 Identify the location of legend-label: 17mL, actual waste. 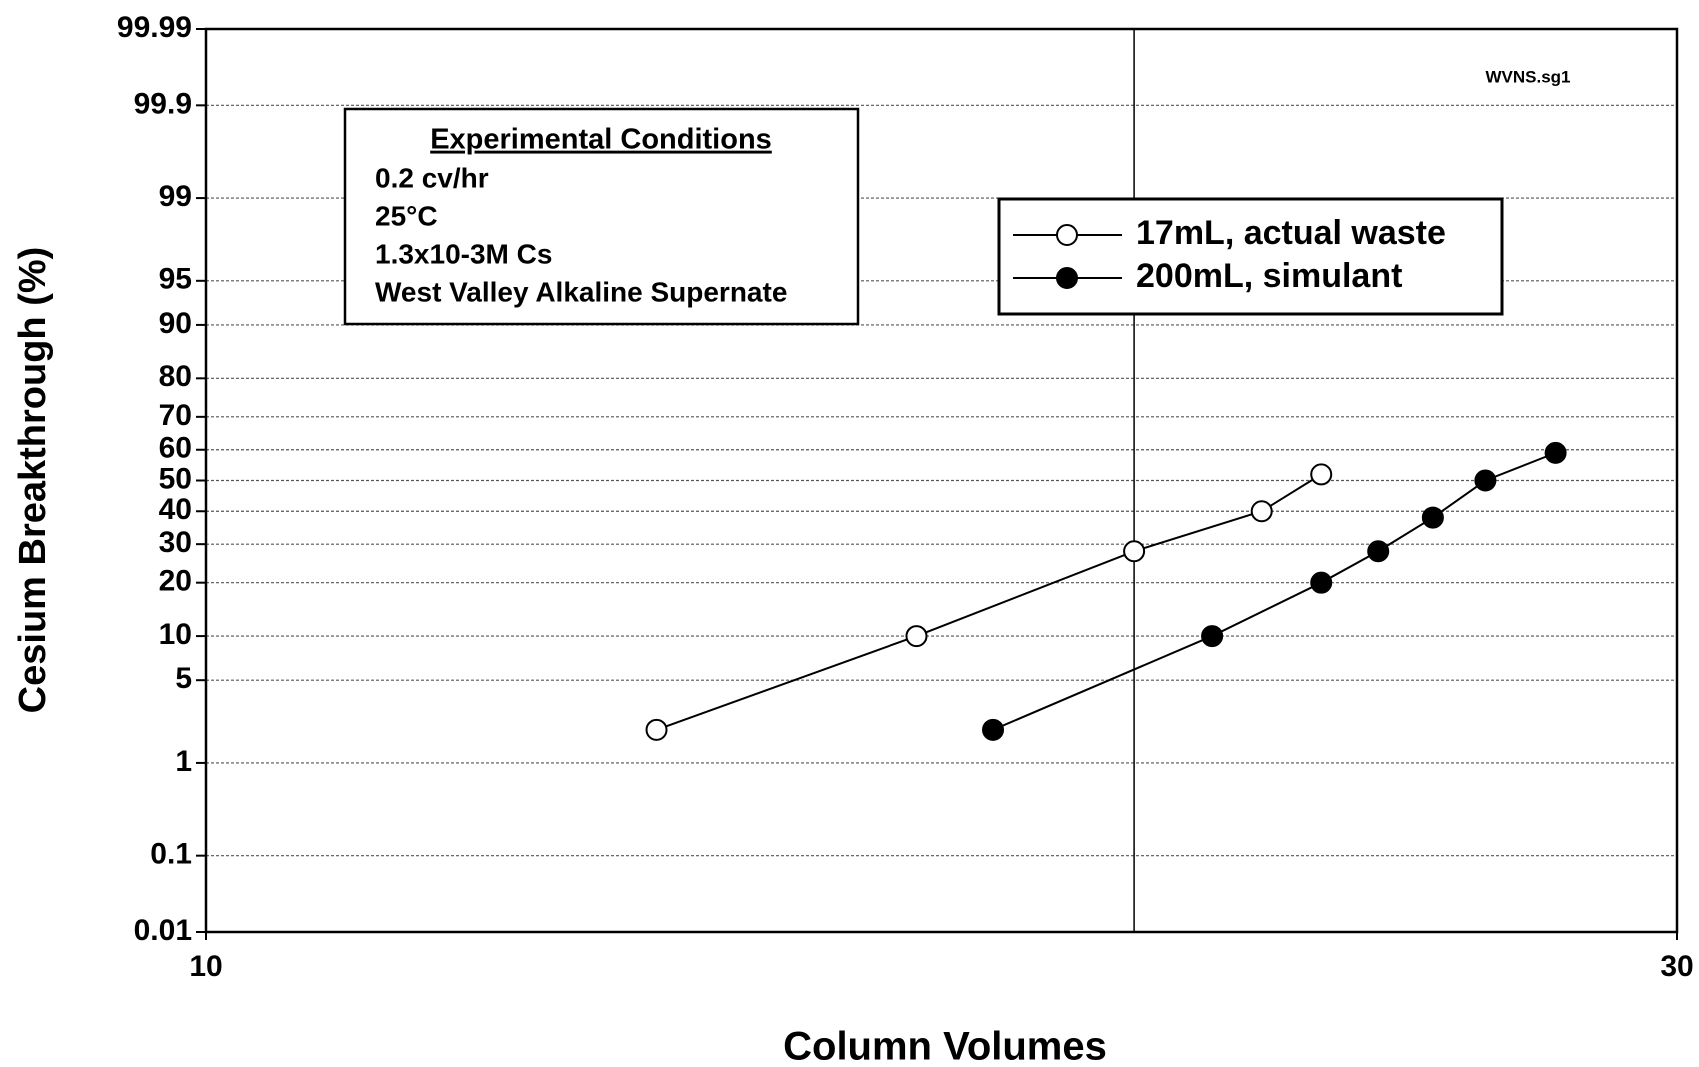
(1291, 233).